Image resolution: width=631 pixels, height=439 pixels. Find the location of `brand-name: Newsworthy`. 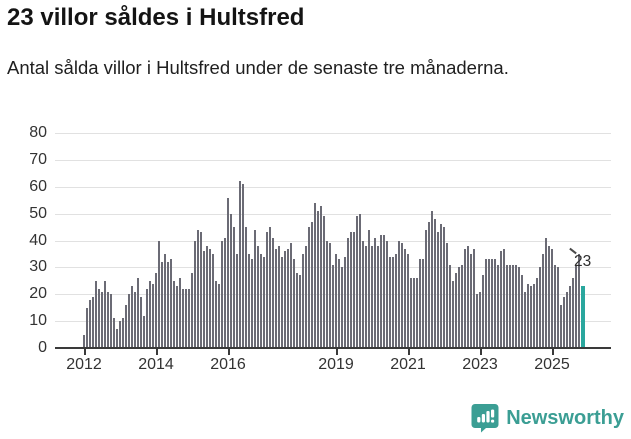

brand-name: Newsworthy is located at coordinates (565, 417).